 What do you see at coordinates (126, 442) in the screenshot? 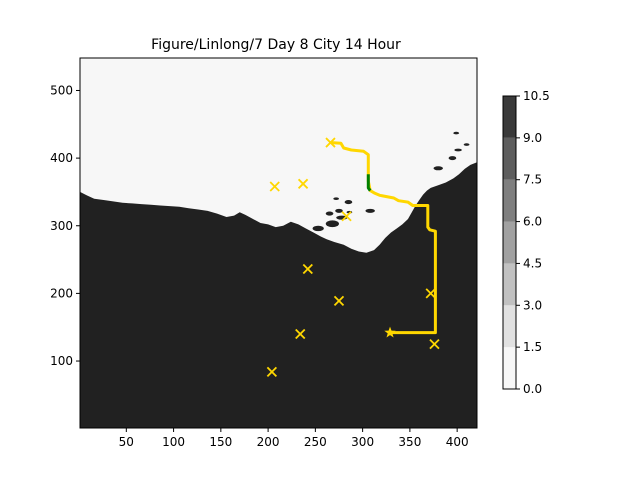
I see `x-tick-label: 50` at bounding box center [126, 442].